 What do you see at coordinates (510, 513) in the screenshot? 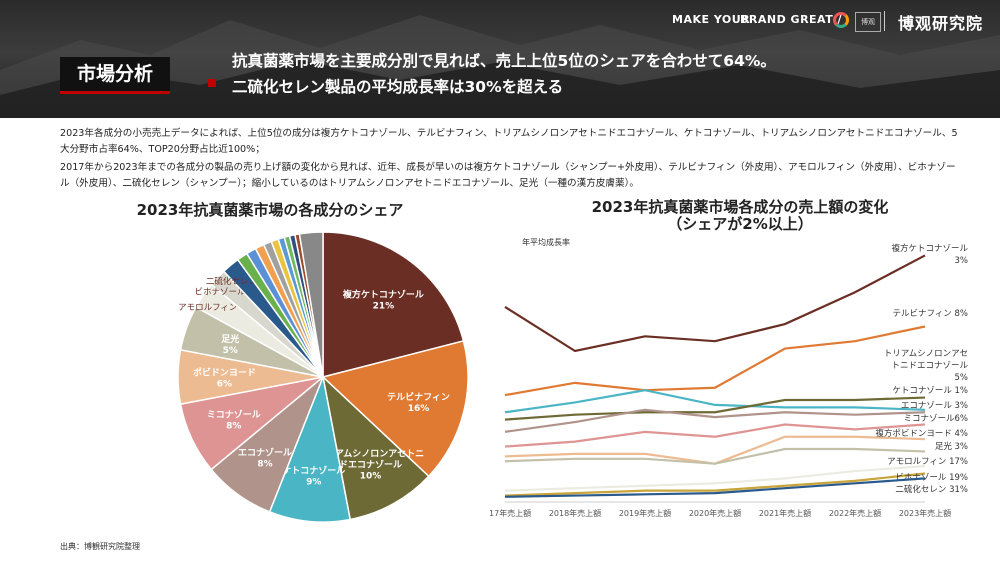
I see `x-tick-label: 2017年売上額` at bounding box center [510, 513].